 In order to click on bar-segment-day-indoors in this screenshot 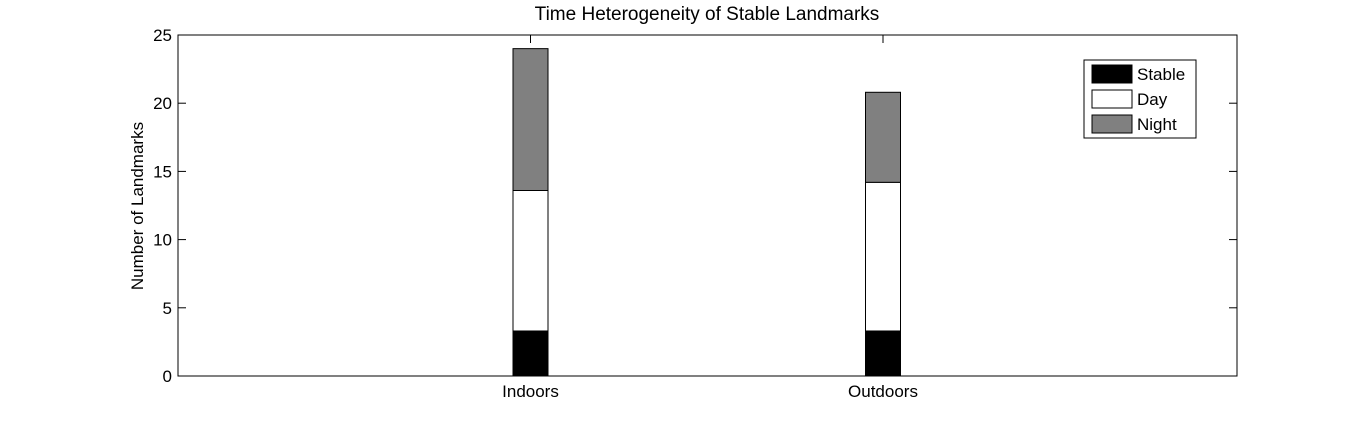, I will do `click(530, 260)`.